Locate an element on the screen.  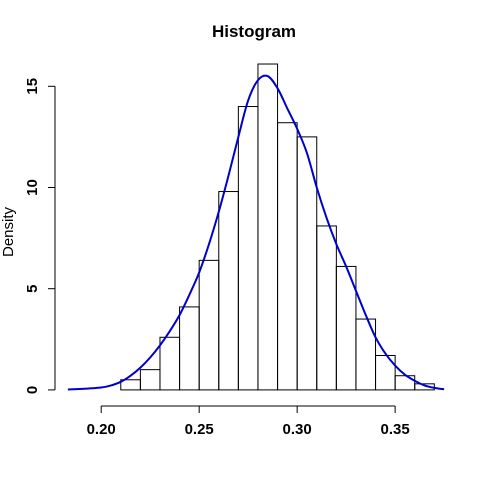
x-tick-label: 0.20 is located at coordinates (101, 429).